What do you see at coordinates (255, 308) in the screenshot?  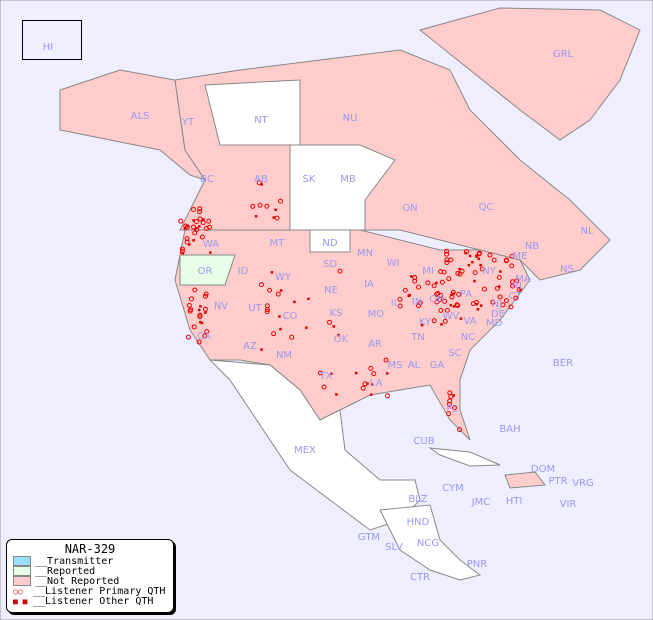 I see `region-label-ut: UT` at bounding box center [255, 308].